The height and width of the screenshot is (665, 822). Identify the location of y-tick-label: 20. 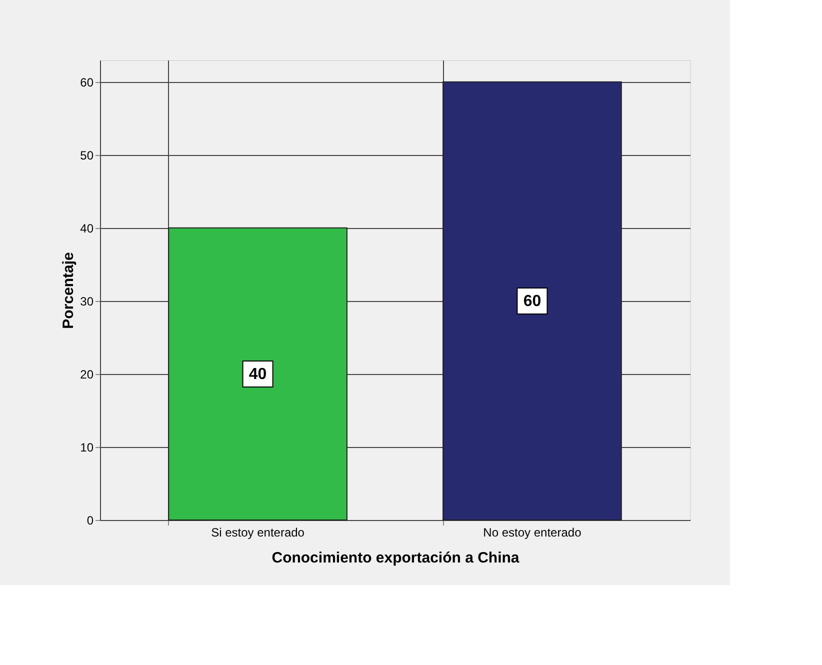
(87, 374).